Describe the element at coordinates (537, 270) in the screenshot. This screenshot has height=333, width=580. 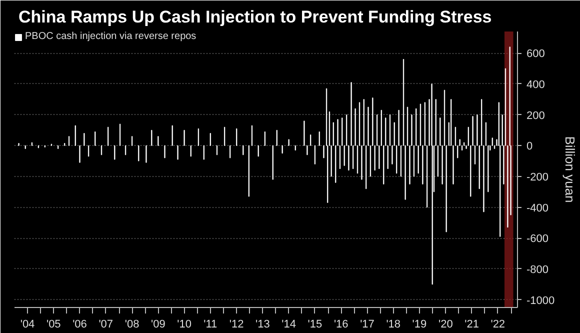
I see `y-tick-label: -800` at that location.